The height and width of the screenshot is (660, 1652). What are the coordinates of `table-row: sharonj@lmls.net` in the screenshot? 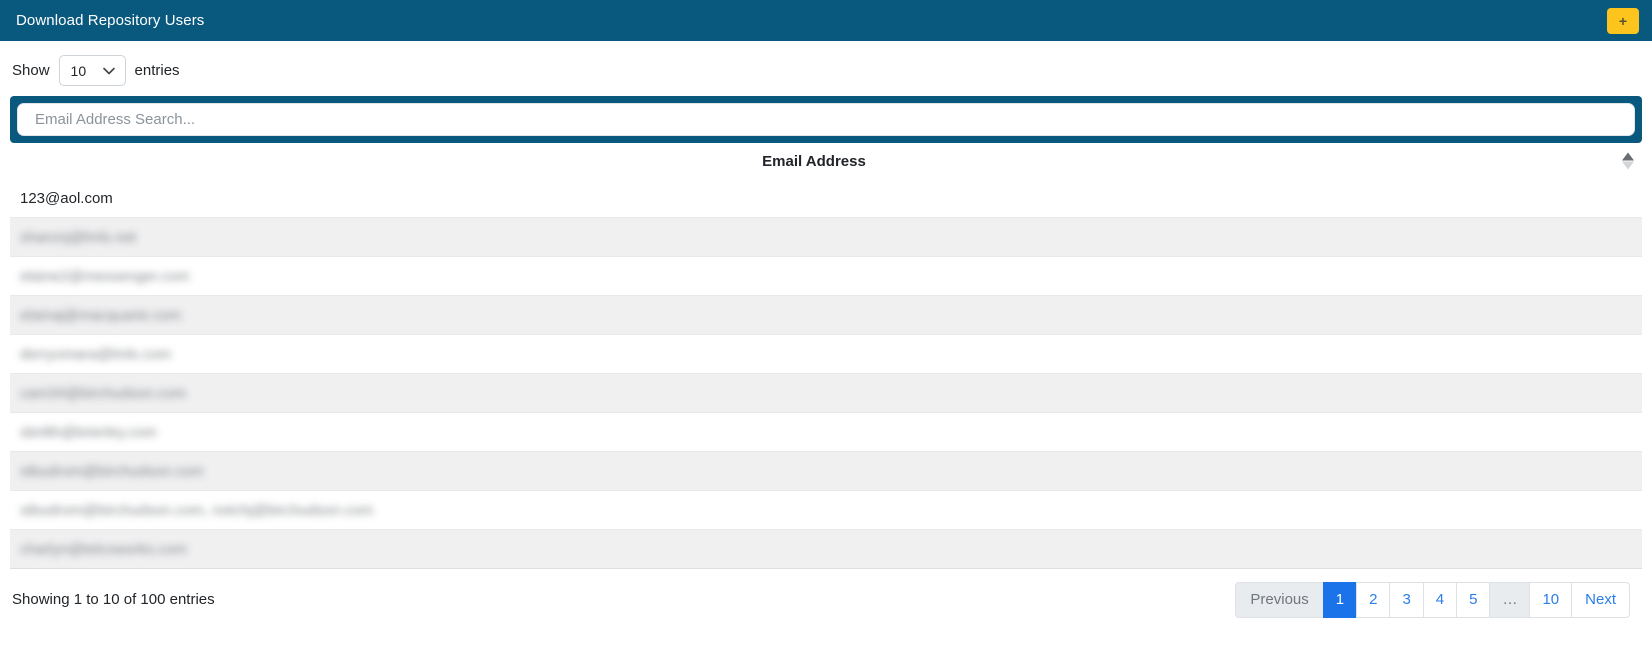 It's located at (826, 237).